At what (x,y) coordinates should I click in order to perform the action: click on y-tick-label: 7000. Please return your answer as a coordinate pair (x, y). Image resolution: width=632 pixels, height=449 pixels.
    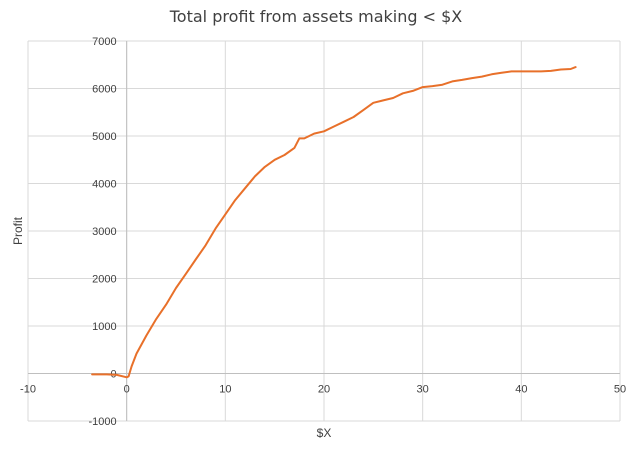
    Looking at the image, I should click on (104, 42).